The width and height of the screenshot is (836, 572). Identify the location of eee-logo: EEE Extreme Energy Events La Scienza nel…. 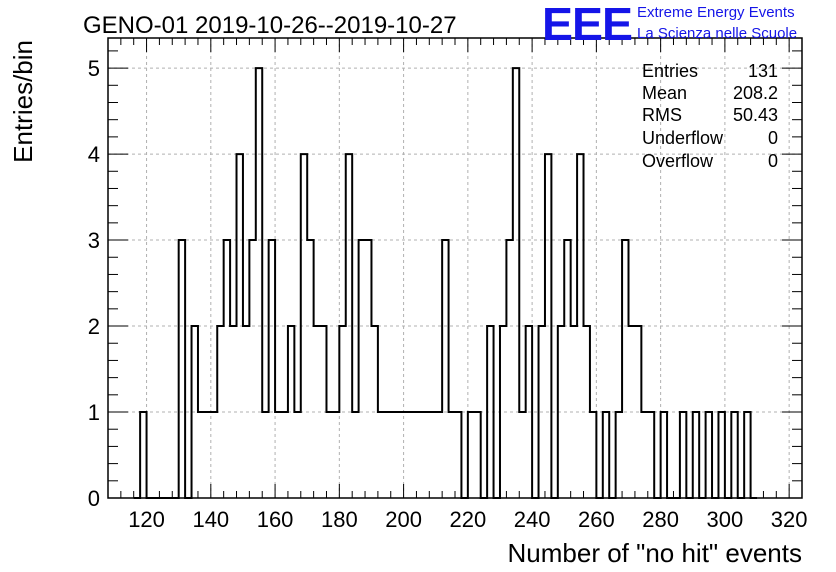
(669, 25).